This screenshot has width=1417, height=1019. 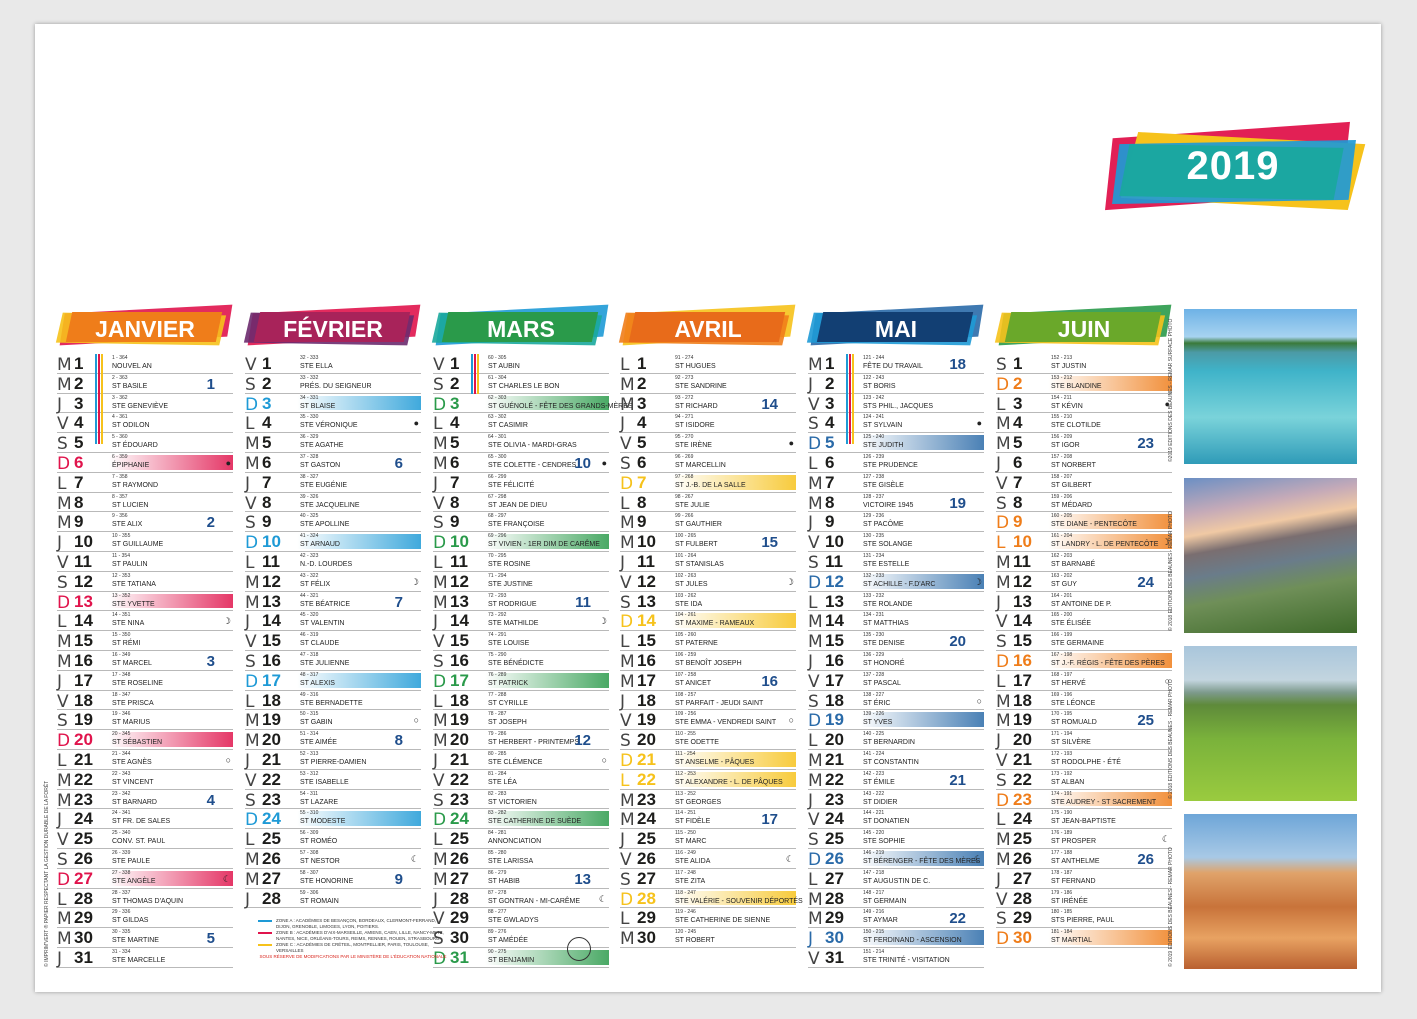 I want to click on day-row: L 10 161 - 204 ST LANDRY - L. DE PENTECÔTE ☽, so click(x=1084, y=542).